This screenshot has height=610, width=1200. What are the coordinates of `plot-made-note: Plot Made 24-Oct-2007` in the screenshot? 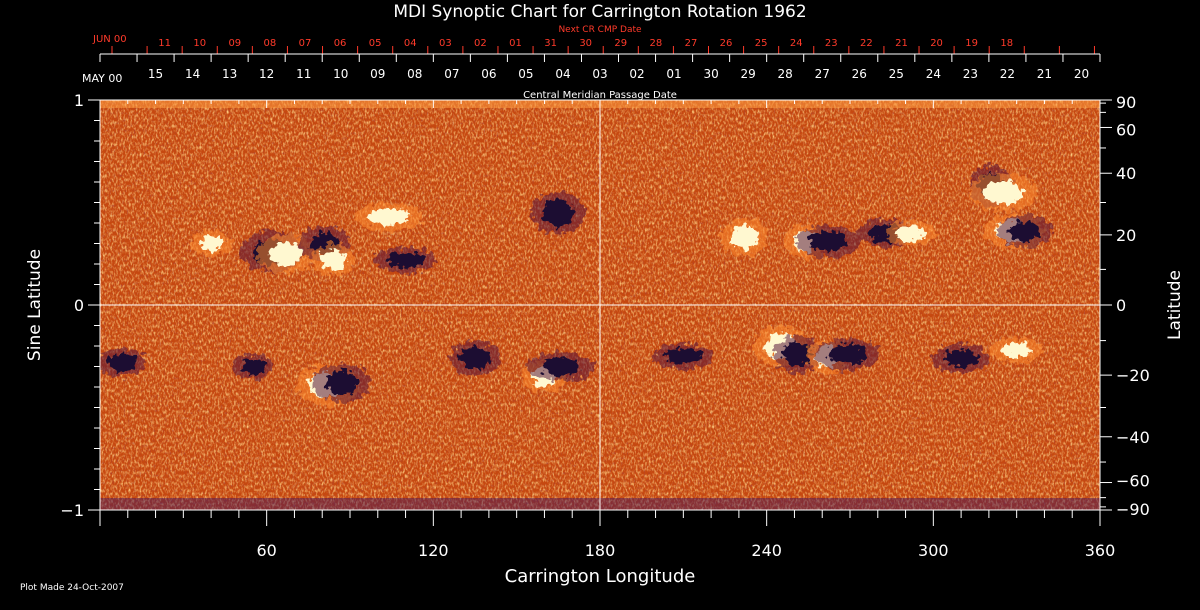 It's located at (72, 588).